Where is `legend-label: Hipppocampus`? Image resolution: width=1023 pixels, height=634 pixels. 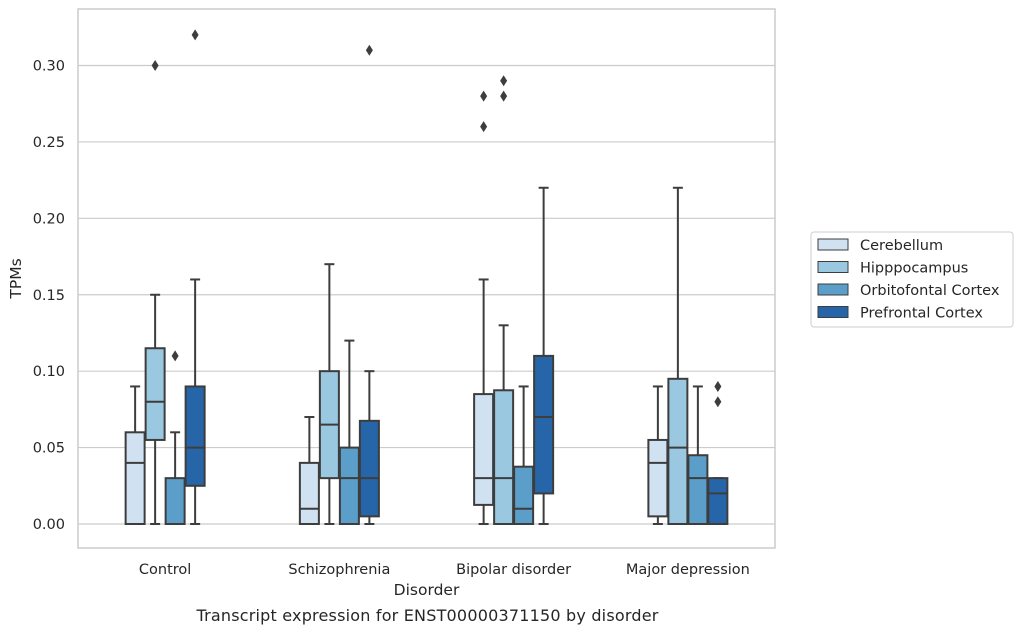 legend-label: Hipppocampus is located at coordinates (914, 269).